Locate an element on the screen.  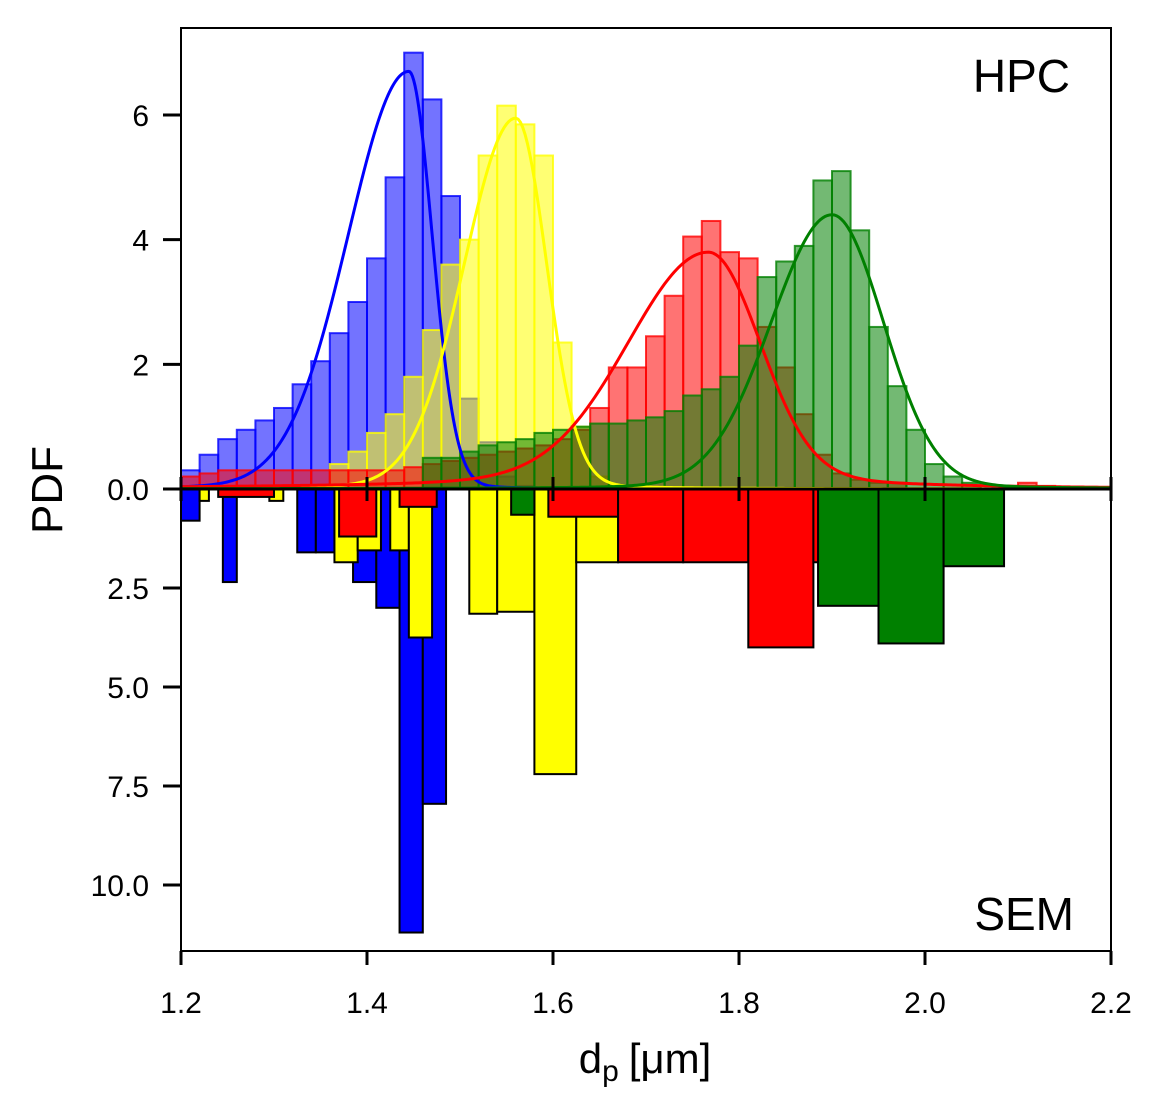
y-tick-label: 6 is located at coordinates (140, 116).